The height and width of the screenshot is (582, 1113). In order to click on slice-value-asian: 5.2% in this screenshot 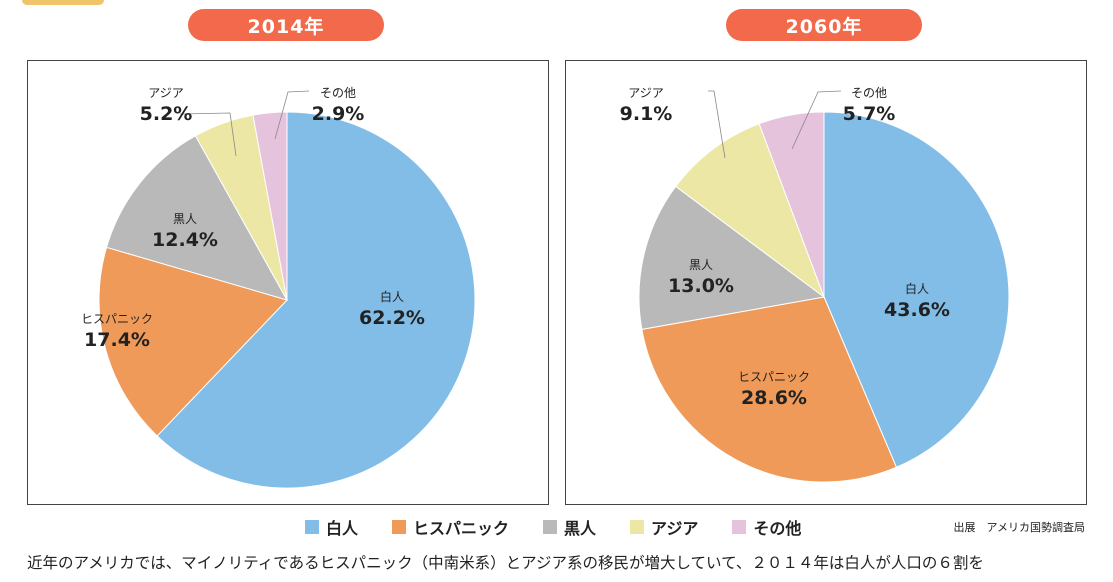, I will do `click(166, 114)`.